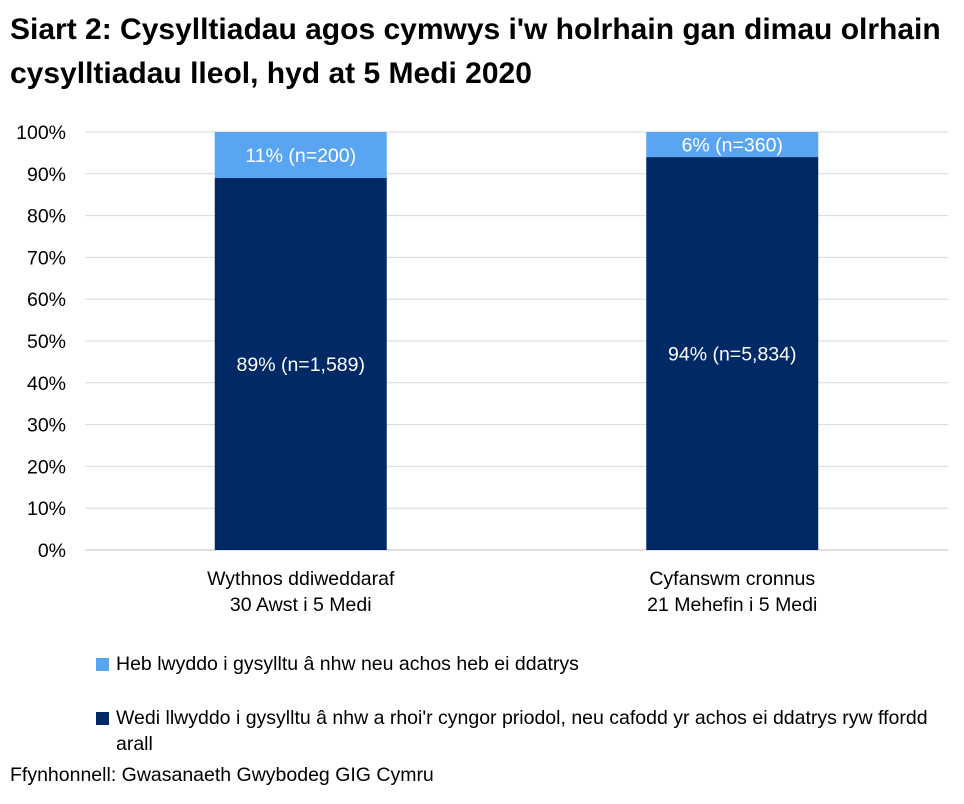 This screenshot has height=804, width=964. What do you see at coordinates (46, 467) in the screenshot?
I see `y-tick-label: 20%` at bounding box center [46, 467].